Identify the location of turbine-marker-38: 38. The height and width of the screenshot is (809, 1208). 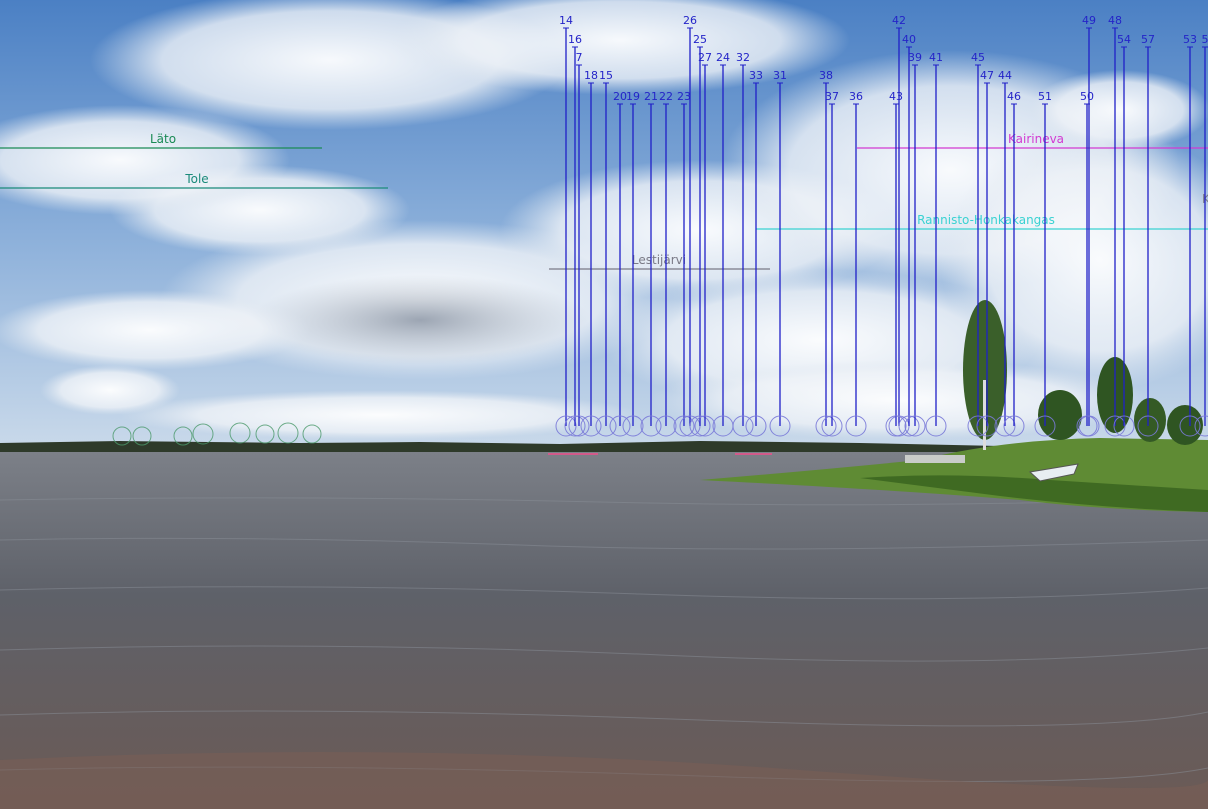
(826, 253).